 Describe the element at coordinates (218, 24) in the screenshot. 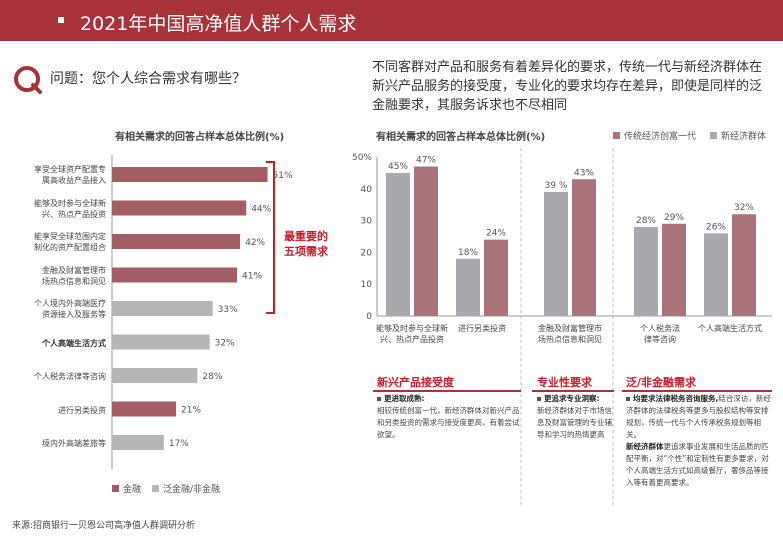

I see `page-title: 2021年中国高净值人群个人需求` at that location.